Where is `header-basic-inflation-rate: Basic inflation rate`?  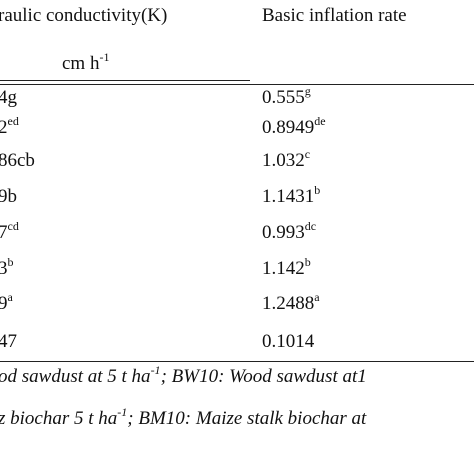
header-basic-inflation-rate: Basic inflation rate is located at coordinates (334, 15).